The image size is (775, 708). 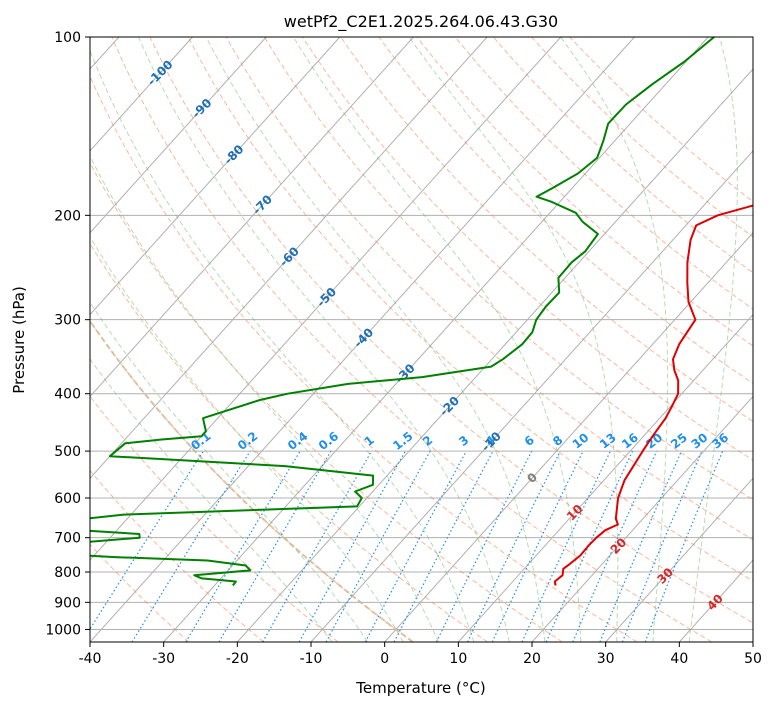 I want to click on x-tick-label: 20, so click(x=532, y=659).